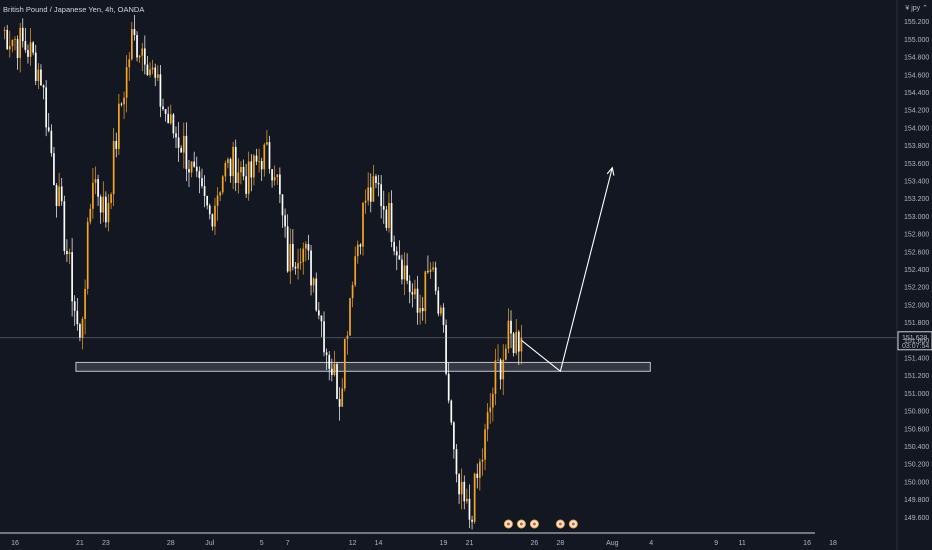 This screenshot has width=932, height=550. What do you see at coordinates (916, 288) in the screenshot?
I see `y-tick-label: 152.200` at bounding box center [916, 288].